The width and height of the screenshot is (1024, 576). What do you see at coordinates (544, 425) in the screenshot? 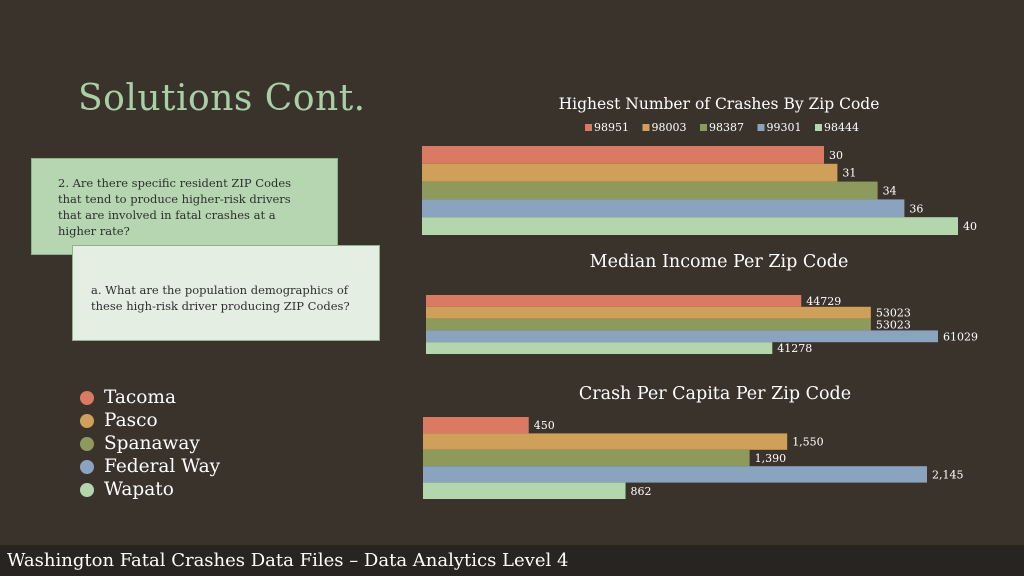
I see `data-label: 450` at bounding box center [544, 425].